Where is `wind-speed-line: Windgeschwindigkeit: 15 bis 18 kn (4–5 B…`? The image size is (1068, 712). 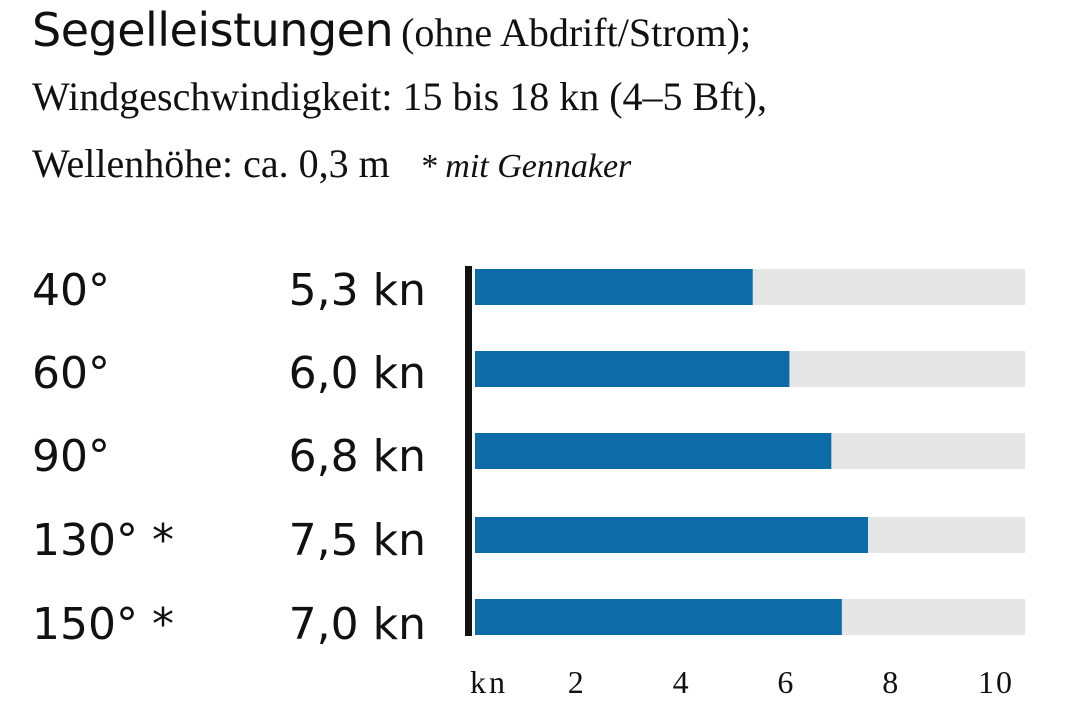 wind-speed-line: Windgeschwindigkeit: 15 bis 18 kn (4–5 B… is located at coordinates (399, 96).